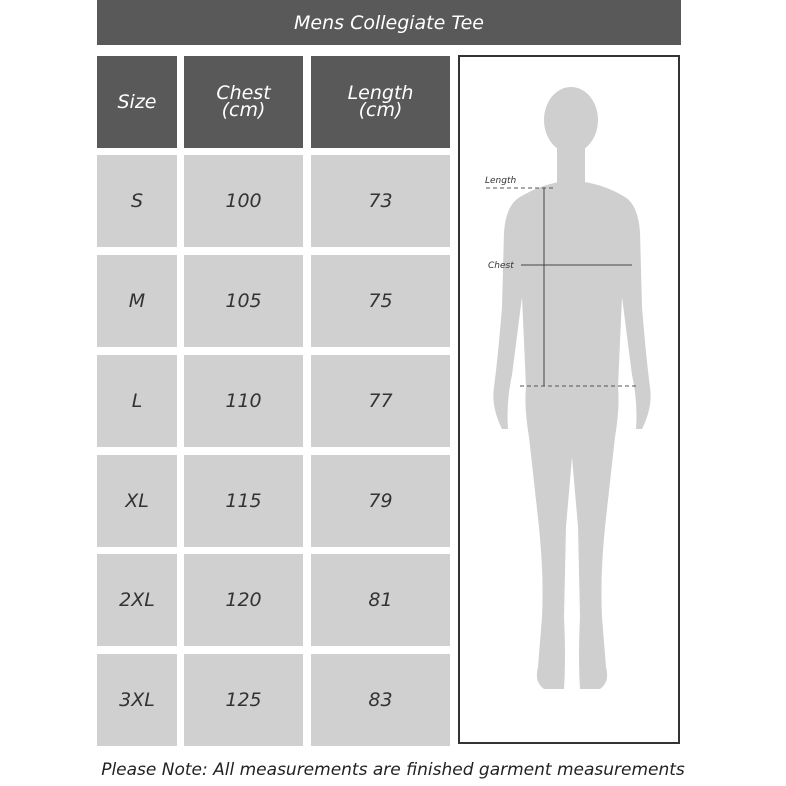  I want to click on header-size: Size, so click(137, 102).